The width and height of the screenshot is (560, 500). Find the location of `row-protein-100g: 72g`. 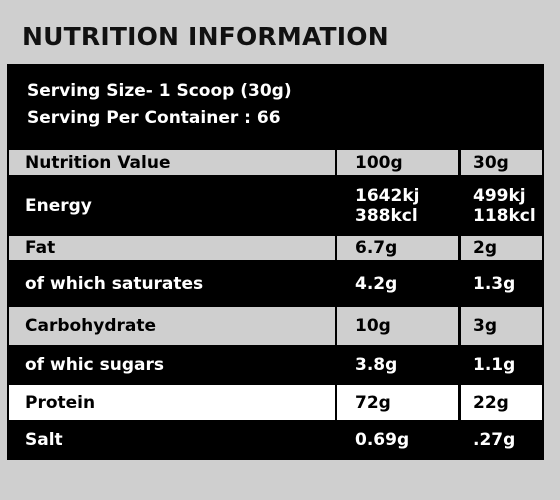

row-protein-100g: 72g is located at coordinates (397, 402).